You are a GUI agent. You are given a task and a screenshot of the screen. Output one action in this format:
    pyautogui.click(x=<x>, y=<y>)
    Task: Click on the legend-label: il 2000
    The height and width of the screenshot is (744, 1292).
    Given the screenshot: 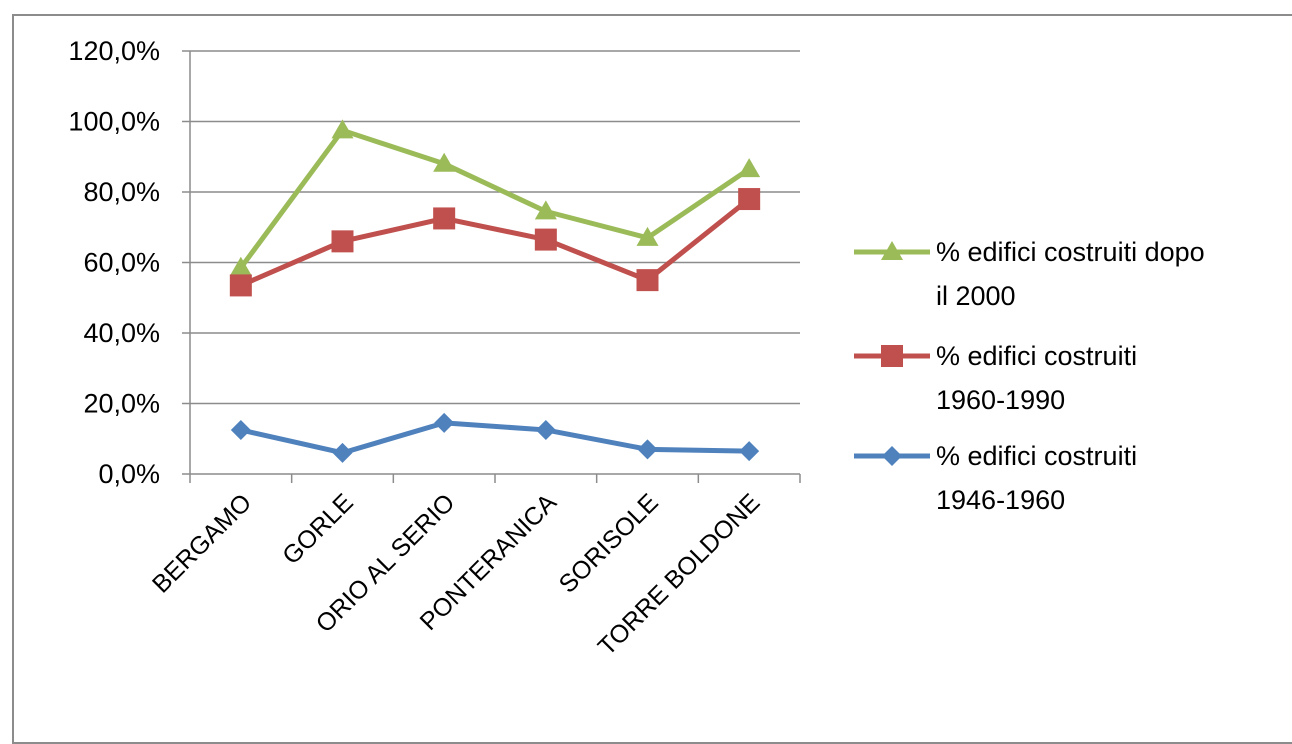 What is the action you would take?
    pyautogui.click(x=976, y=296)
    